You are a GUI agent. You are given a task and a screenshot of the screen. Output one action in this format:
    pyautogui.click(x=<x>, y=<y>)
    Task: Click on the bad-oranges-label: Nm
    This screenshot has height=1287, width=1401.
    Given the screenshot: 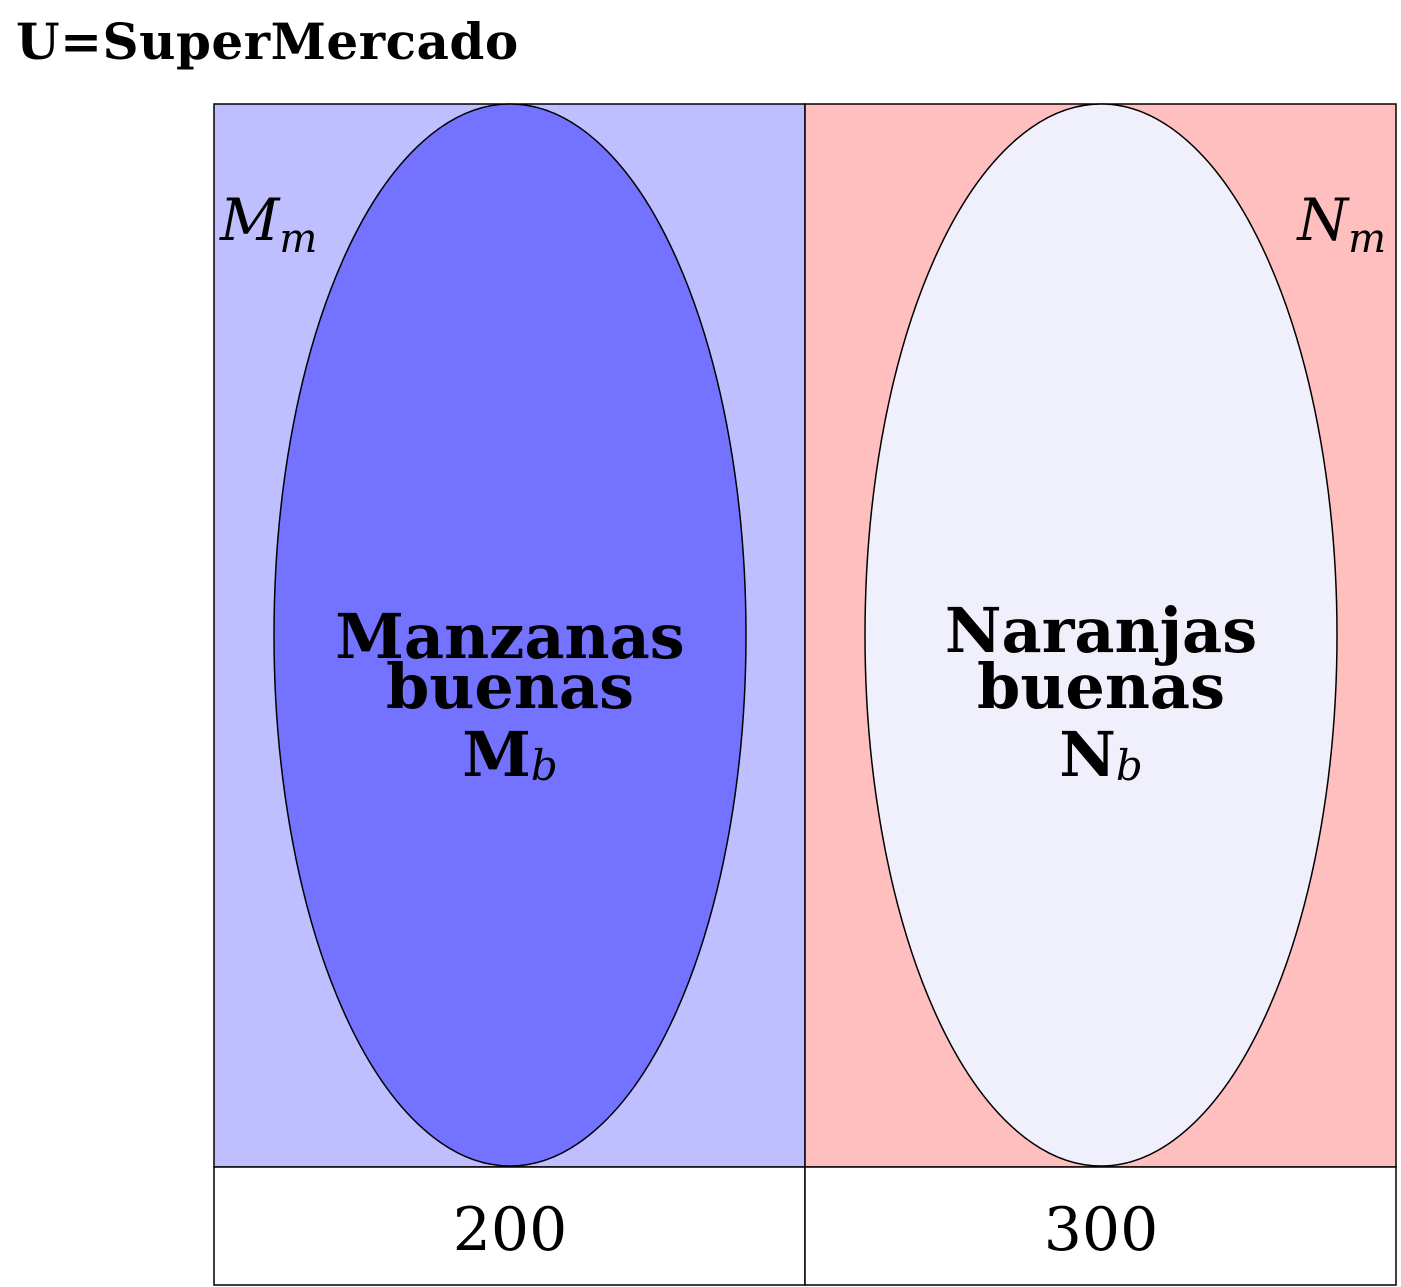 What is the action you would take?
    pyautogui.click(x=1340, y=224)
    